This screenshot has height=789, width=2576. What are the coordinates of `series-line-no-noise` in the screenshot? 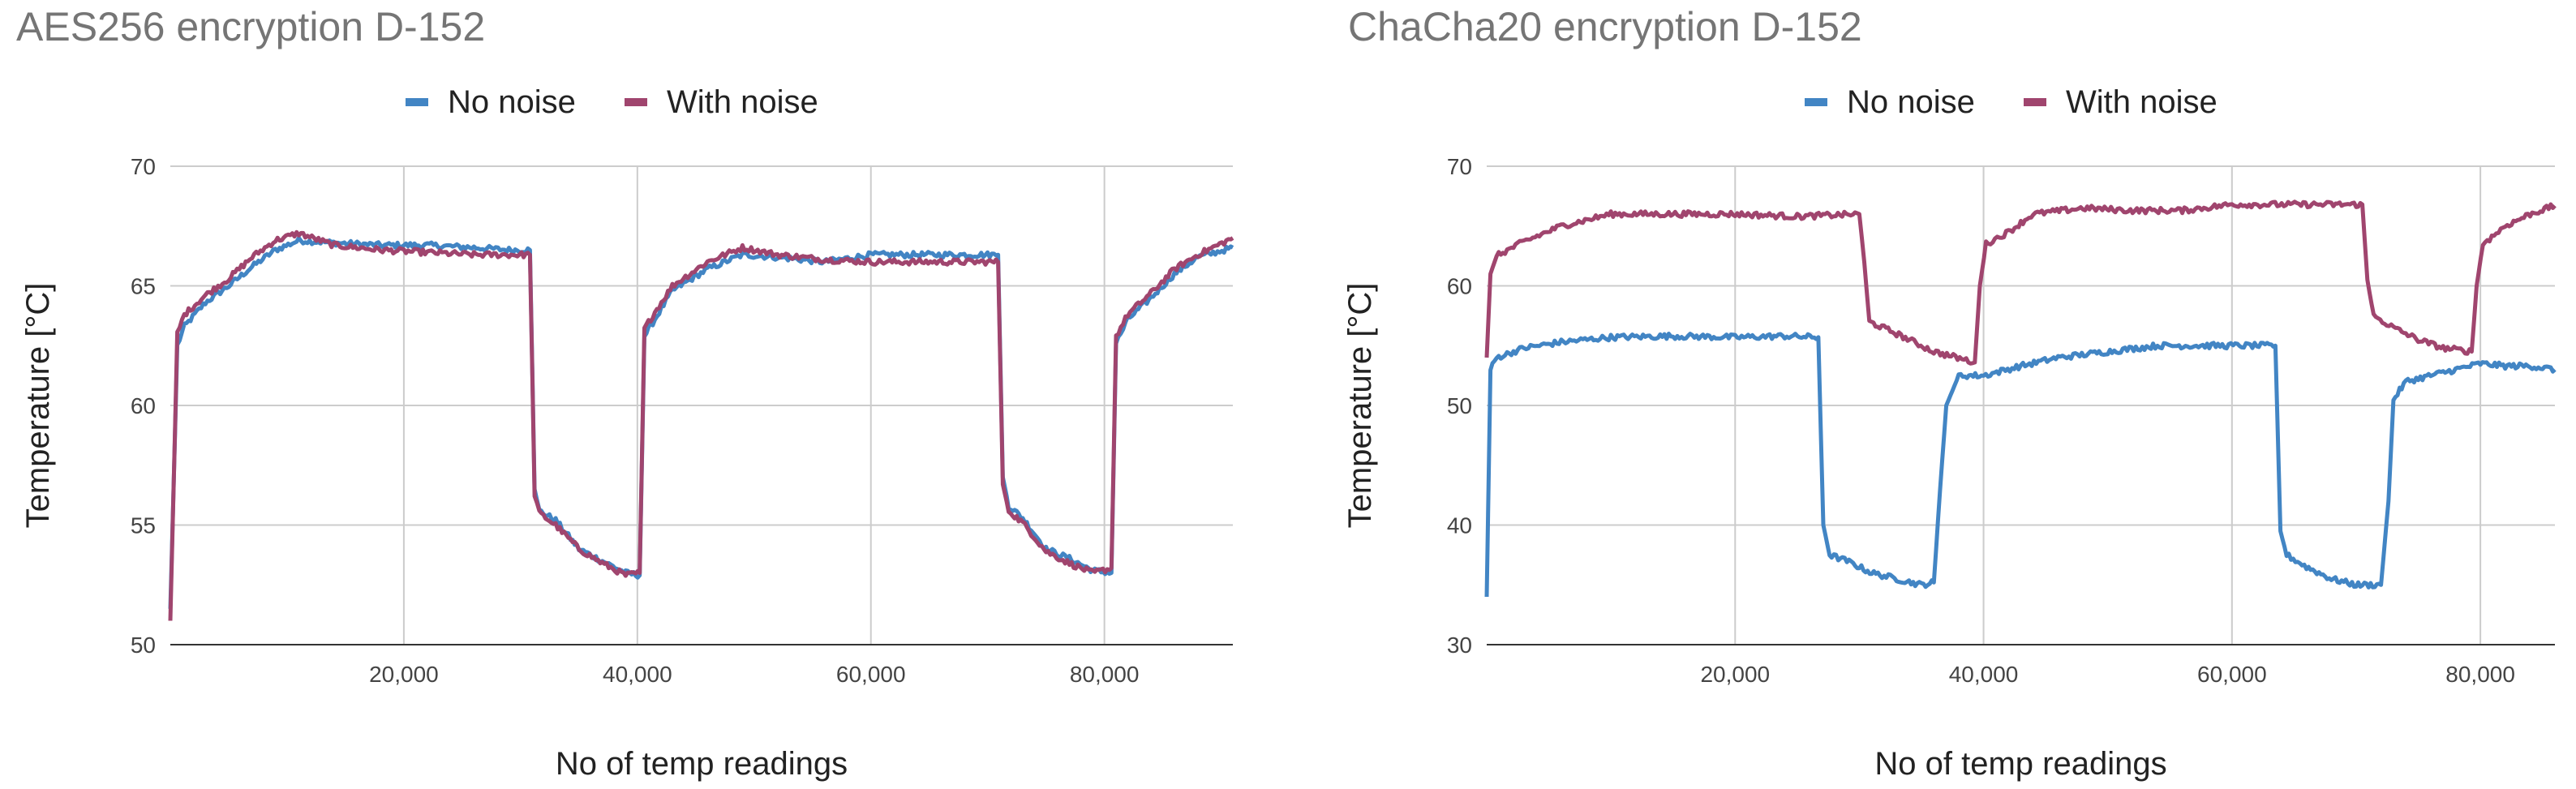 It's located at (2020, 465).